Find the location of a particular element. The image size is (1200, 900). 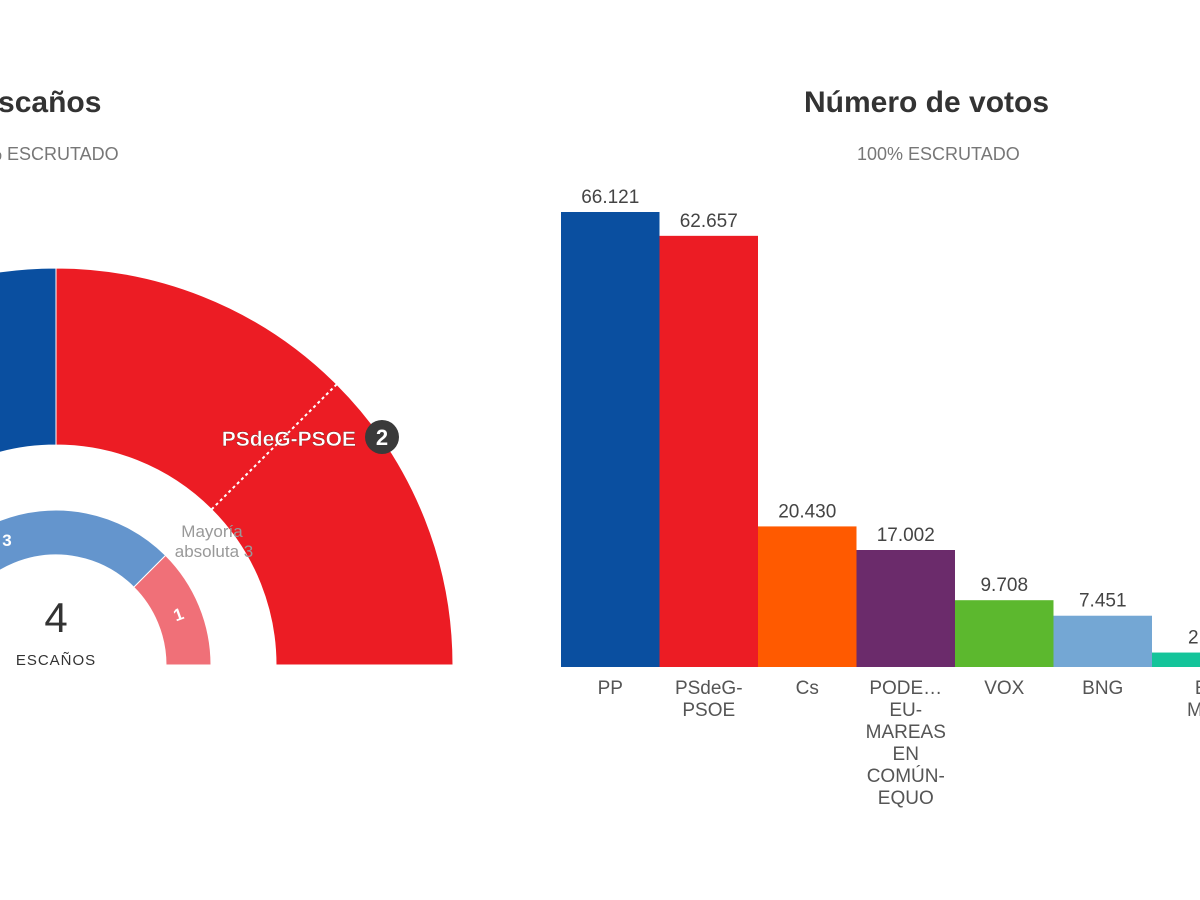

votes-chart-title: Número de votos is located at coordinates (927, 102).